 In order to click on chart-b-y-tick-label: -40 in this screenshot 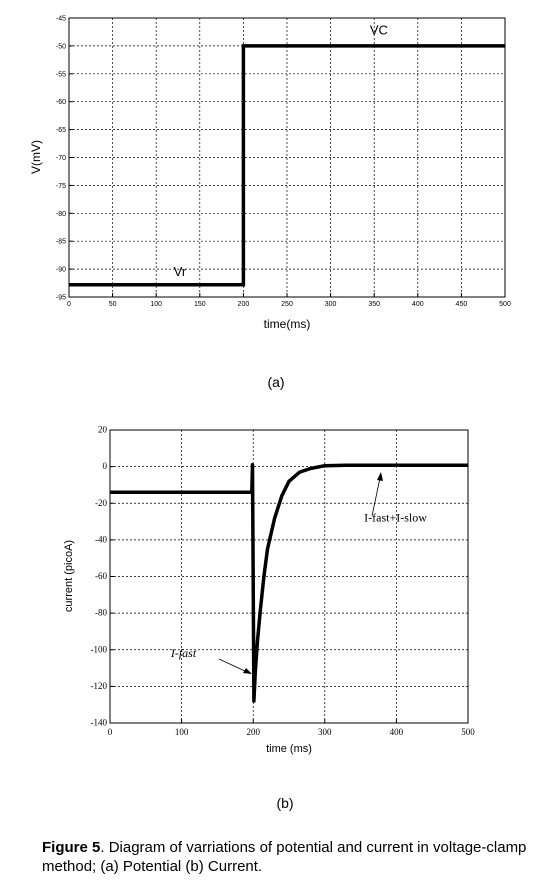, I will do `click(101, 539)`.